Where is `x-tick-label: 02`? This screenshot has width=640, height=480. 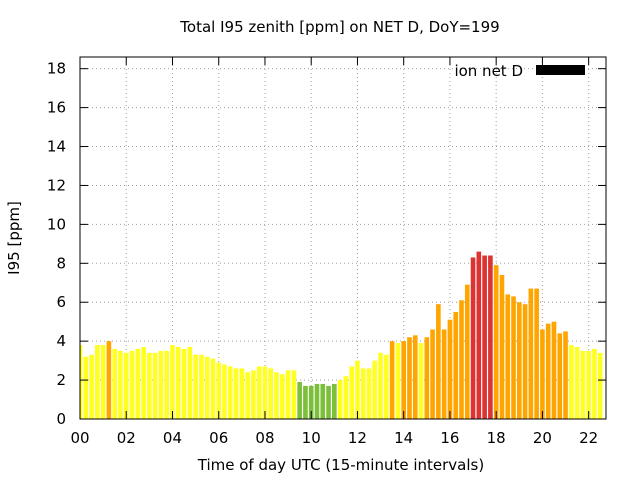 x-tick-label: 02 is located at coordinates (126, 438).